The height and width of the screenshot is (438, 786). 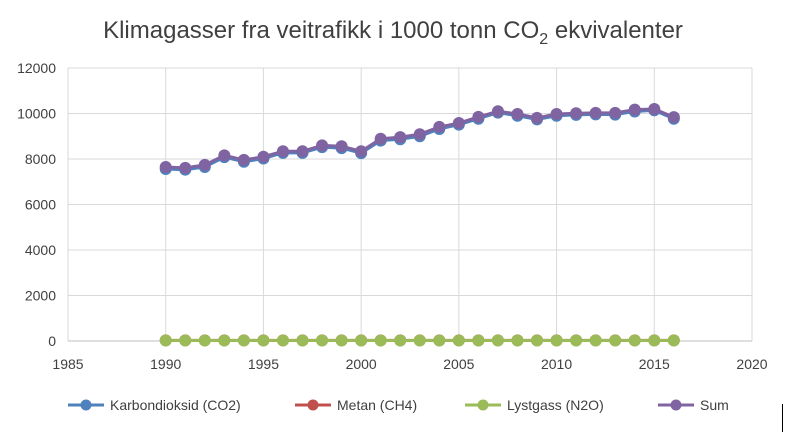 What do you see at coordinates (40, 250) in the screenshot?
I see `y-tick-label: 4000` at bounding box center [40, 250].